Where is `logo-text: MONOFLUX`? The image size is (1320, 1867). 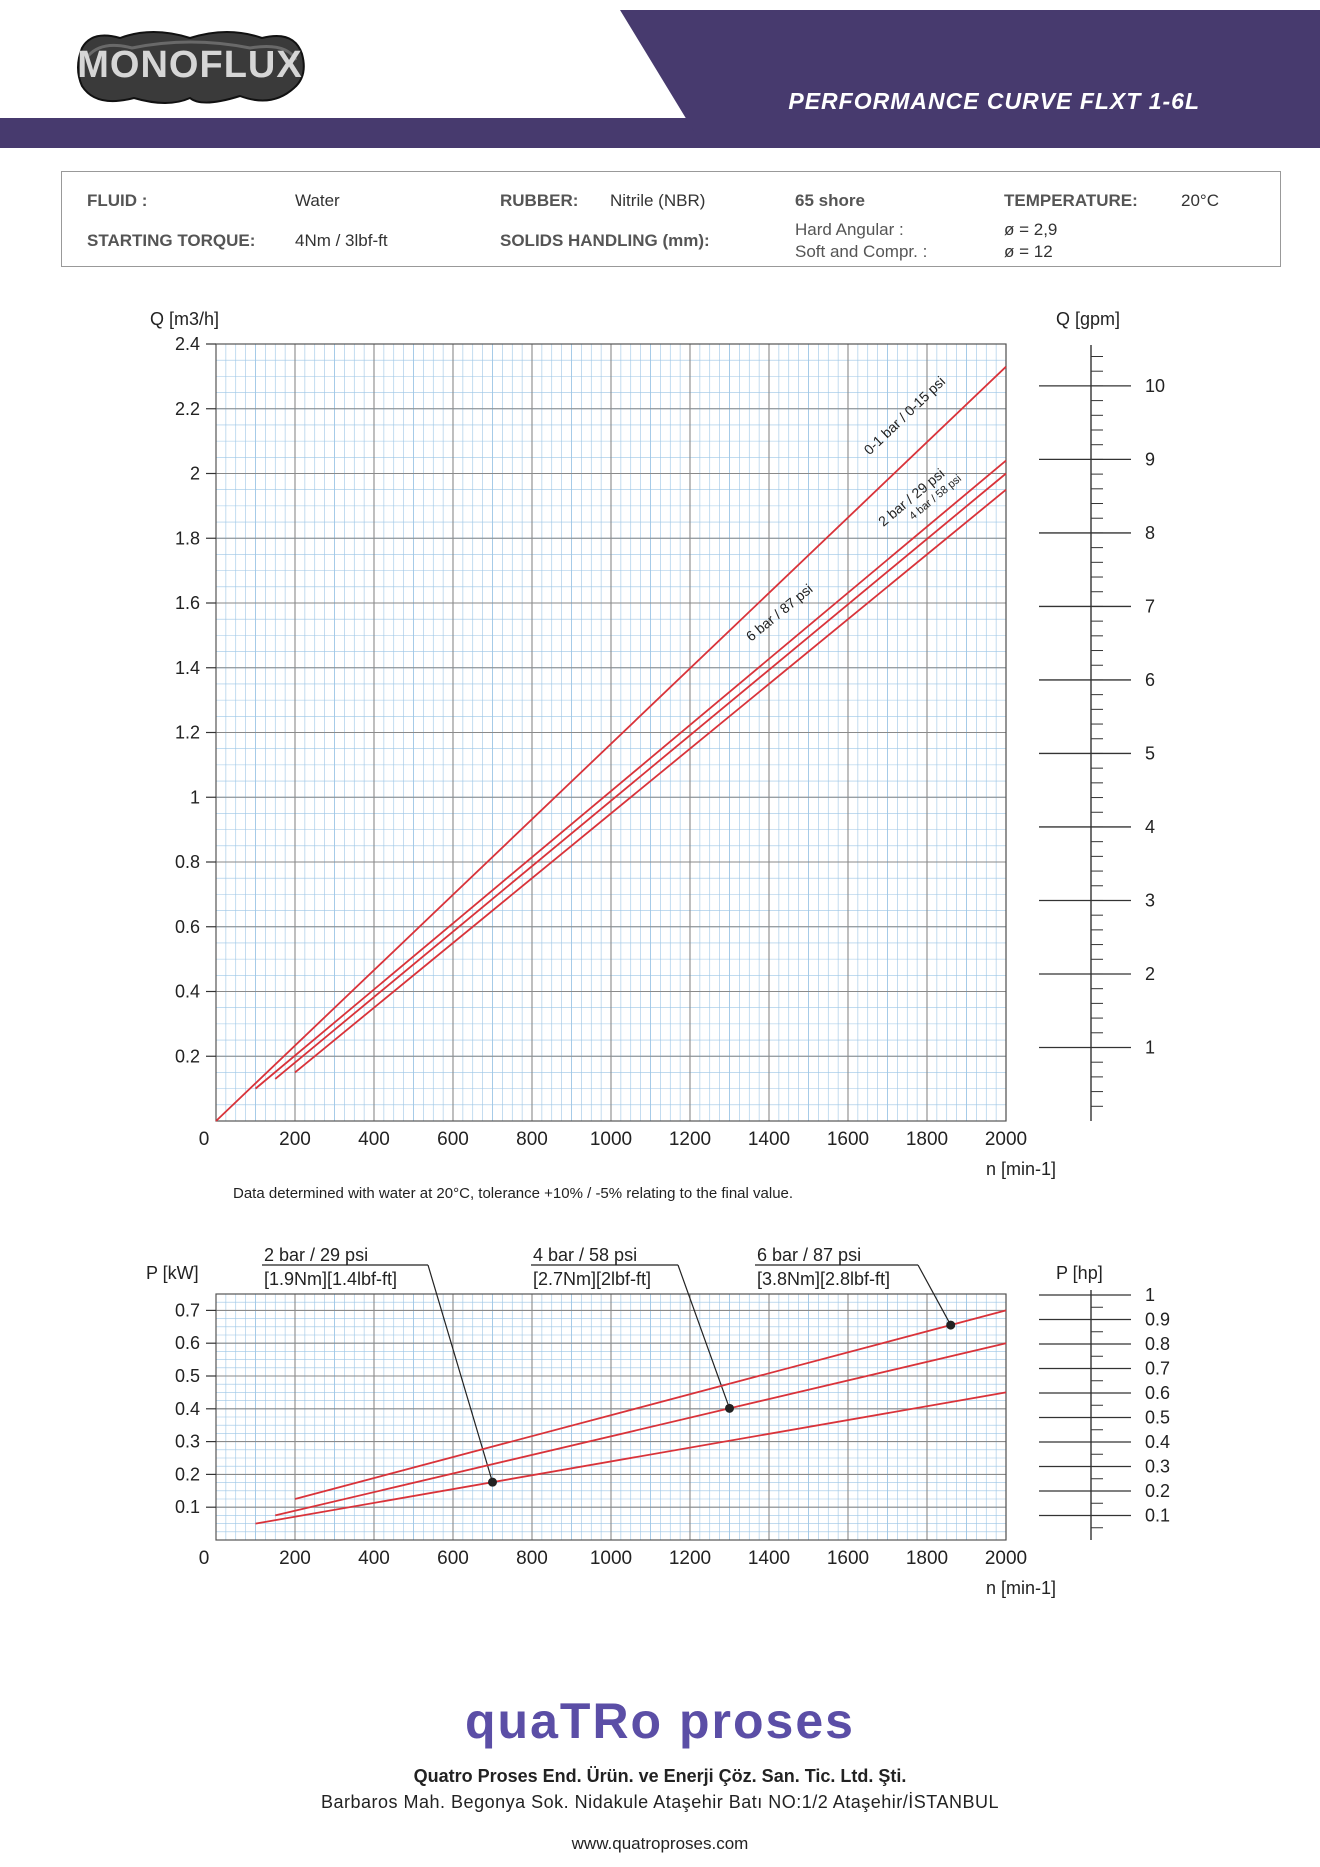
logo-text: MONOFLUX is located at coordinates (190, 65).